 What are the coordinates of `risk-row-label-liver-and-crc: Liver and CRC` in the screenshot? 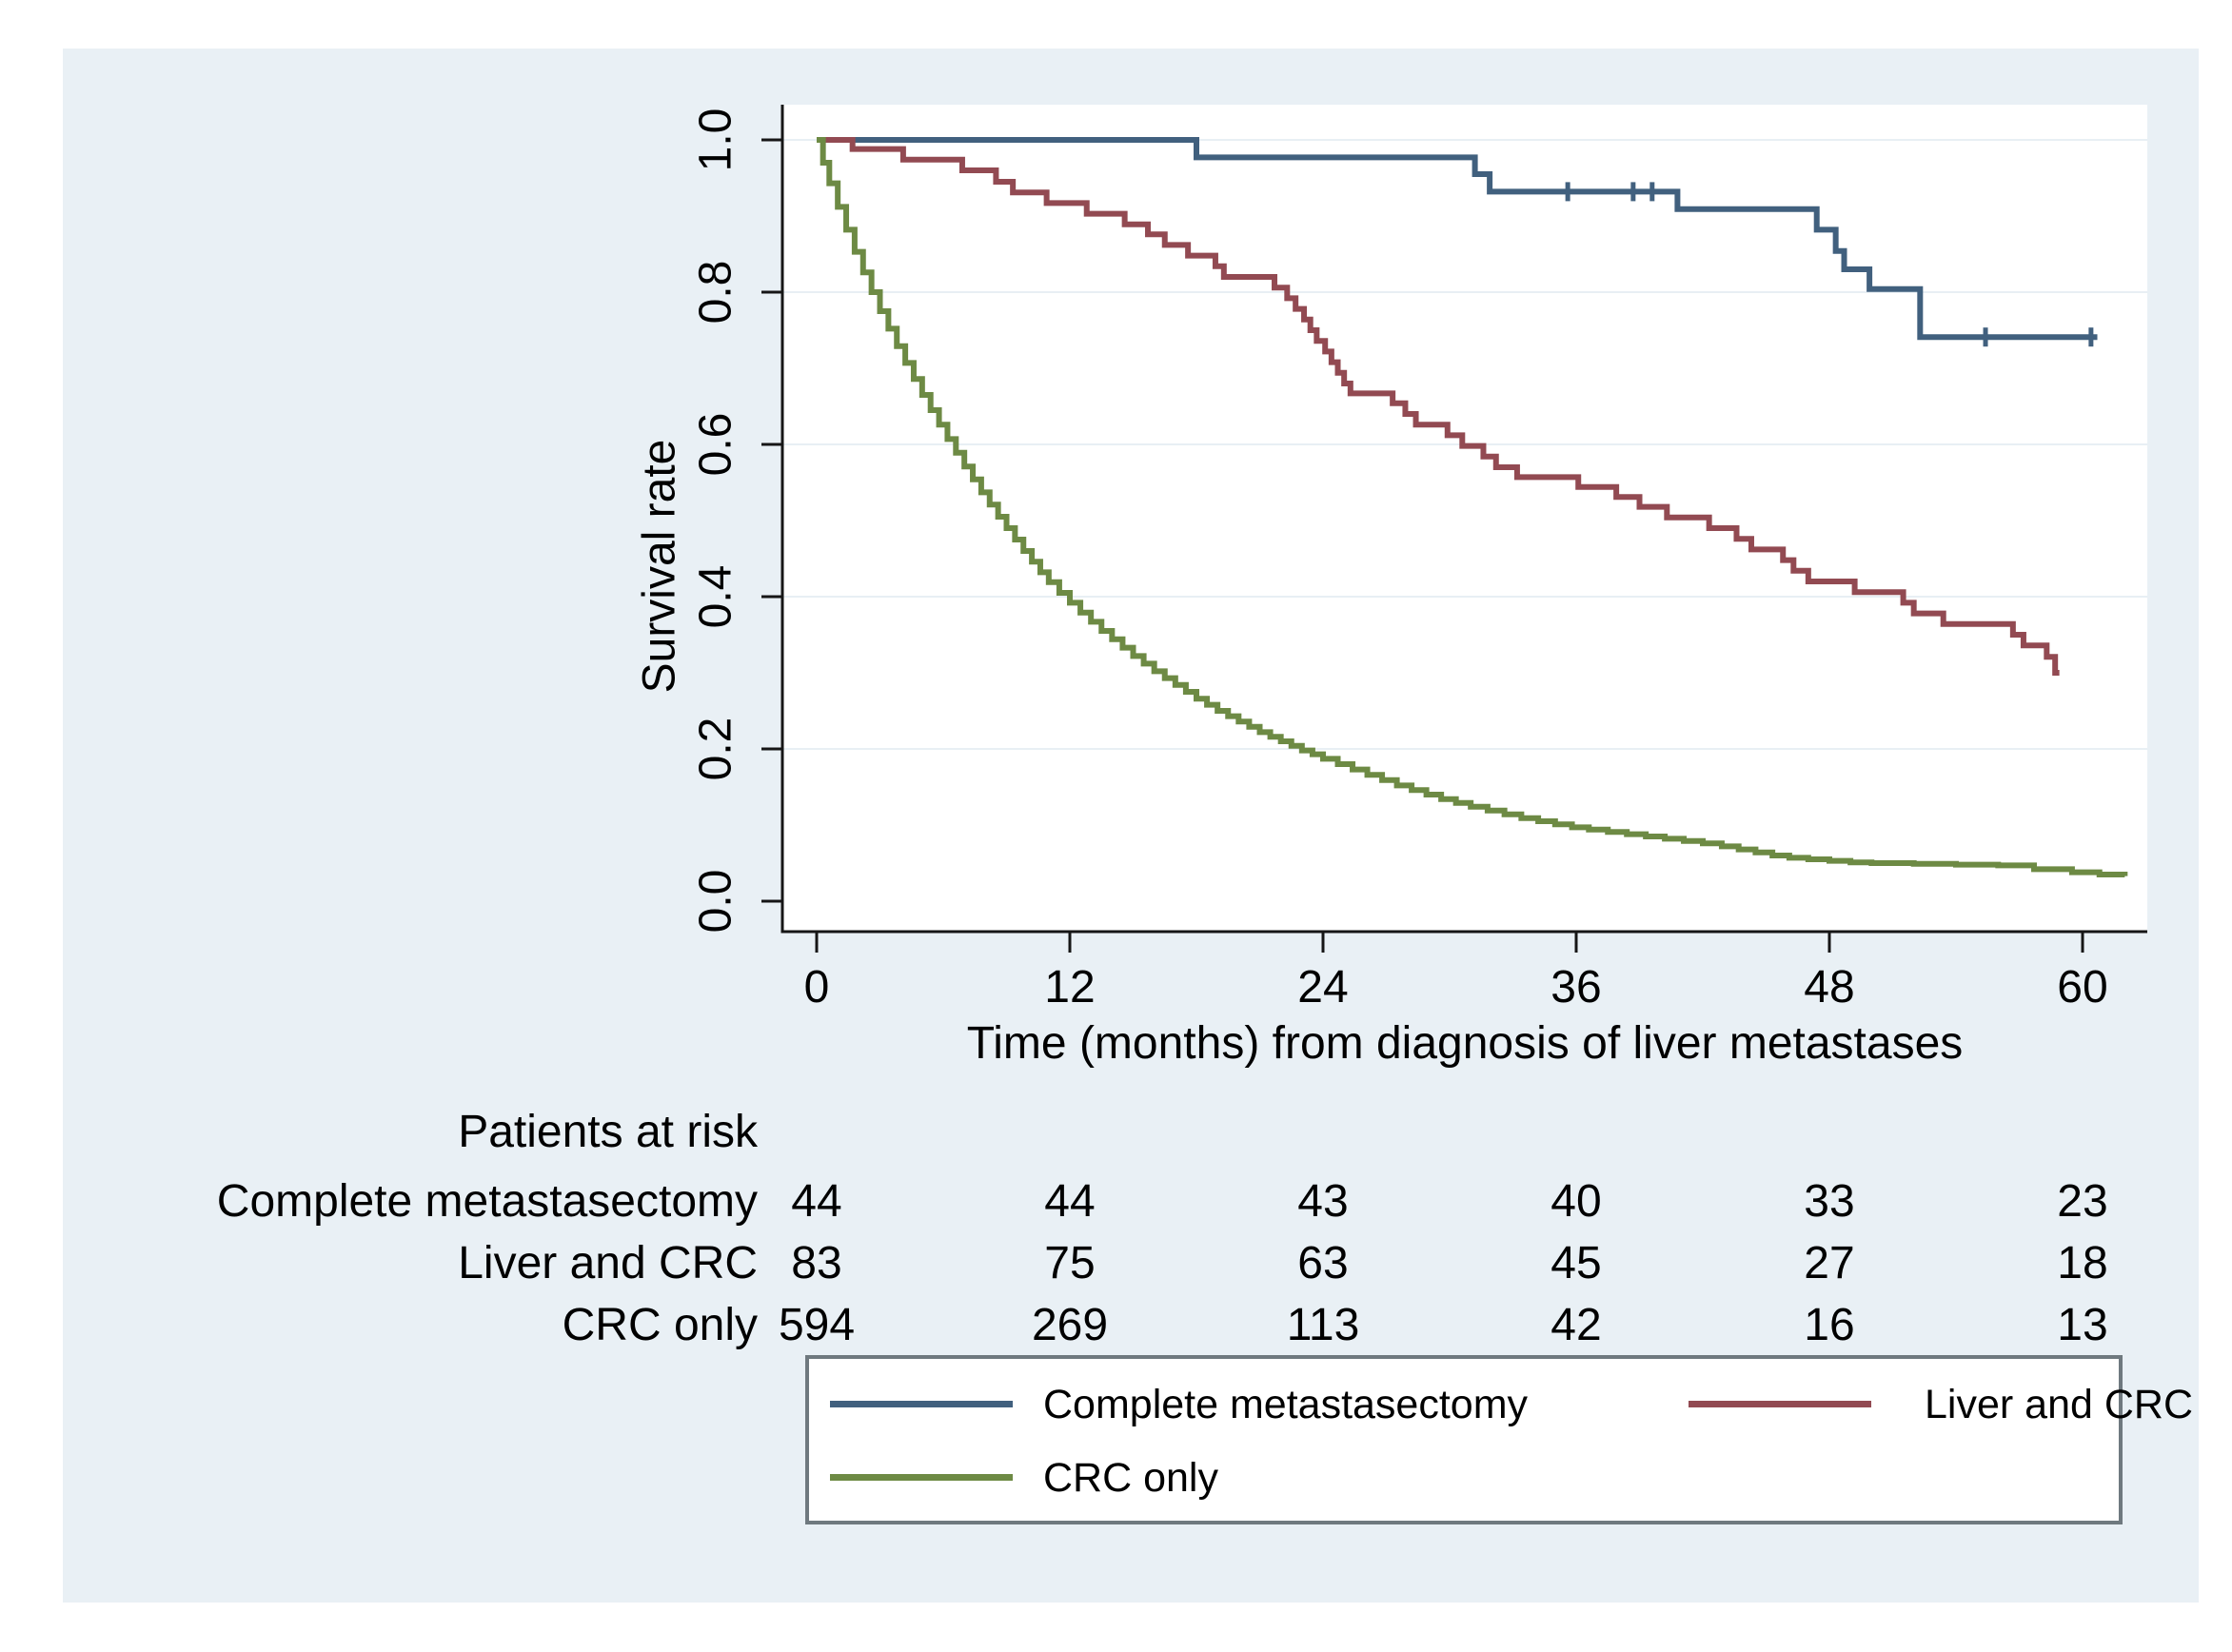 It's located at (608, 1263).